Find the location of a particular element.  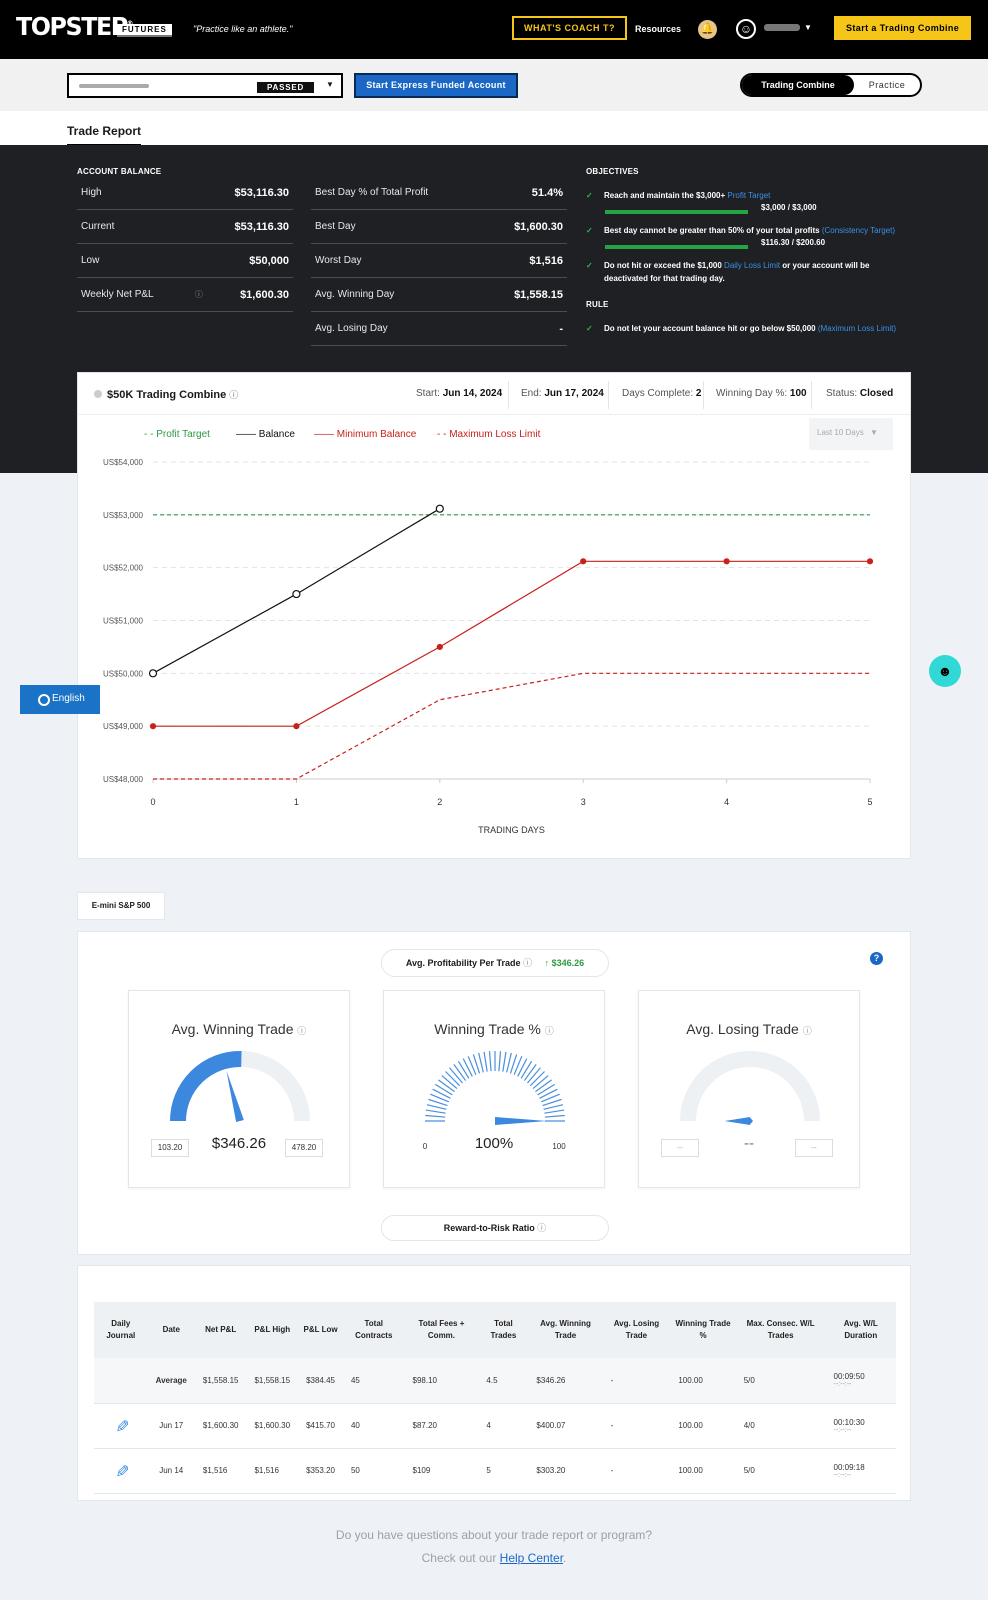

balance-label: High is located at coordinates (91, 192).